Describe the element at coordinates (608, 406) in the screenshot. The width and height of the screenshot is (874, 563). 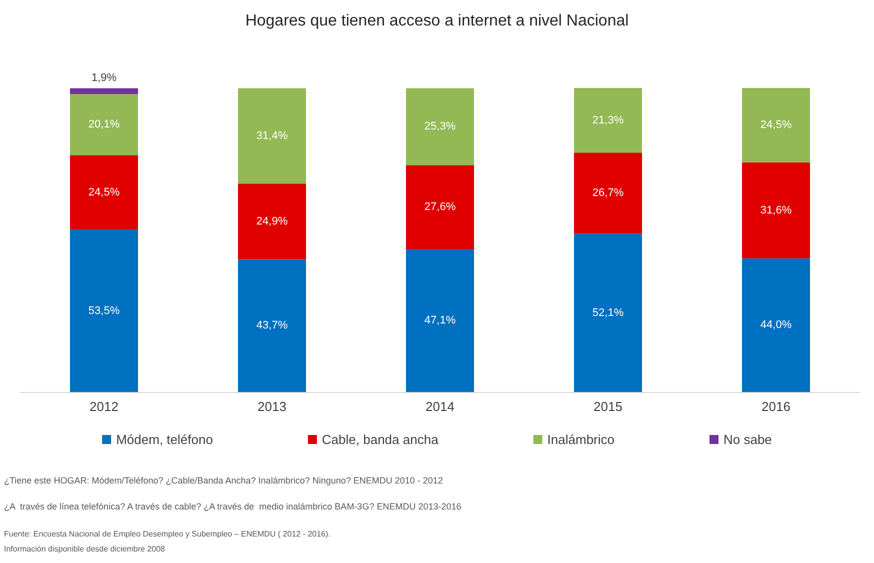
I see `x-tick-label: 2015` at that location.